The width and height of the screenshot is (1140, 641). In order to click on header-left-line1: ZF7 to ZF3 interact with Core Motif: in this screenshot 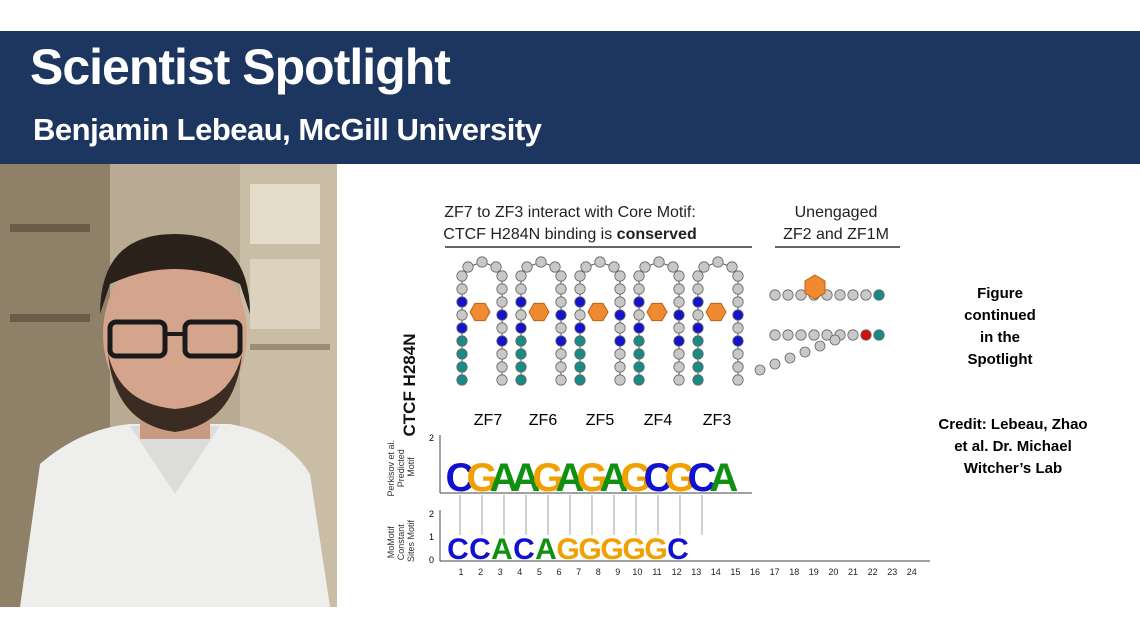, I will do `click(570, 212)`.